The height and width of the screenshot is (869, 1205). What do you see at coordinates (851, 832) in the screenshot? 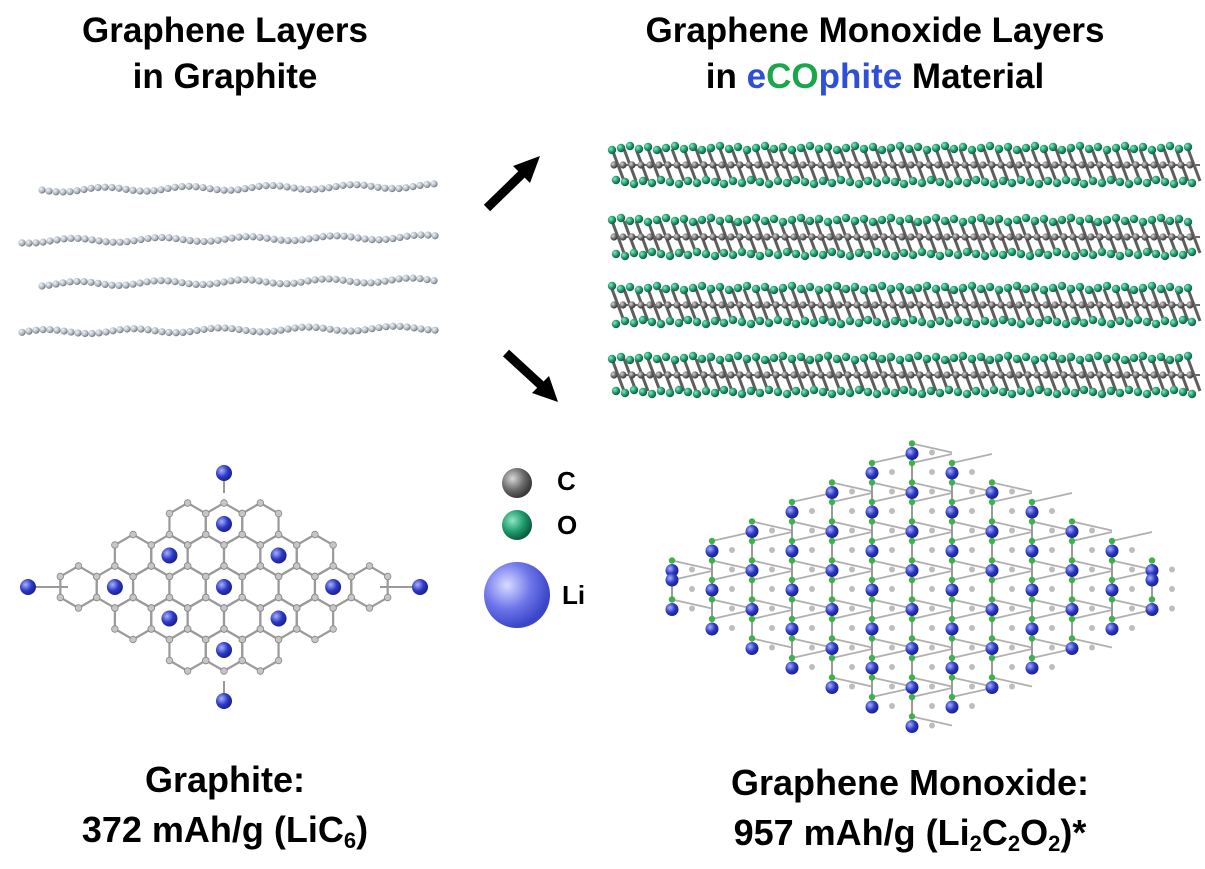
I see `right-capacity-text: 957 mAh/g (Li` at bounding box center [851, 832].